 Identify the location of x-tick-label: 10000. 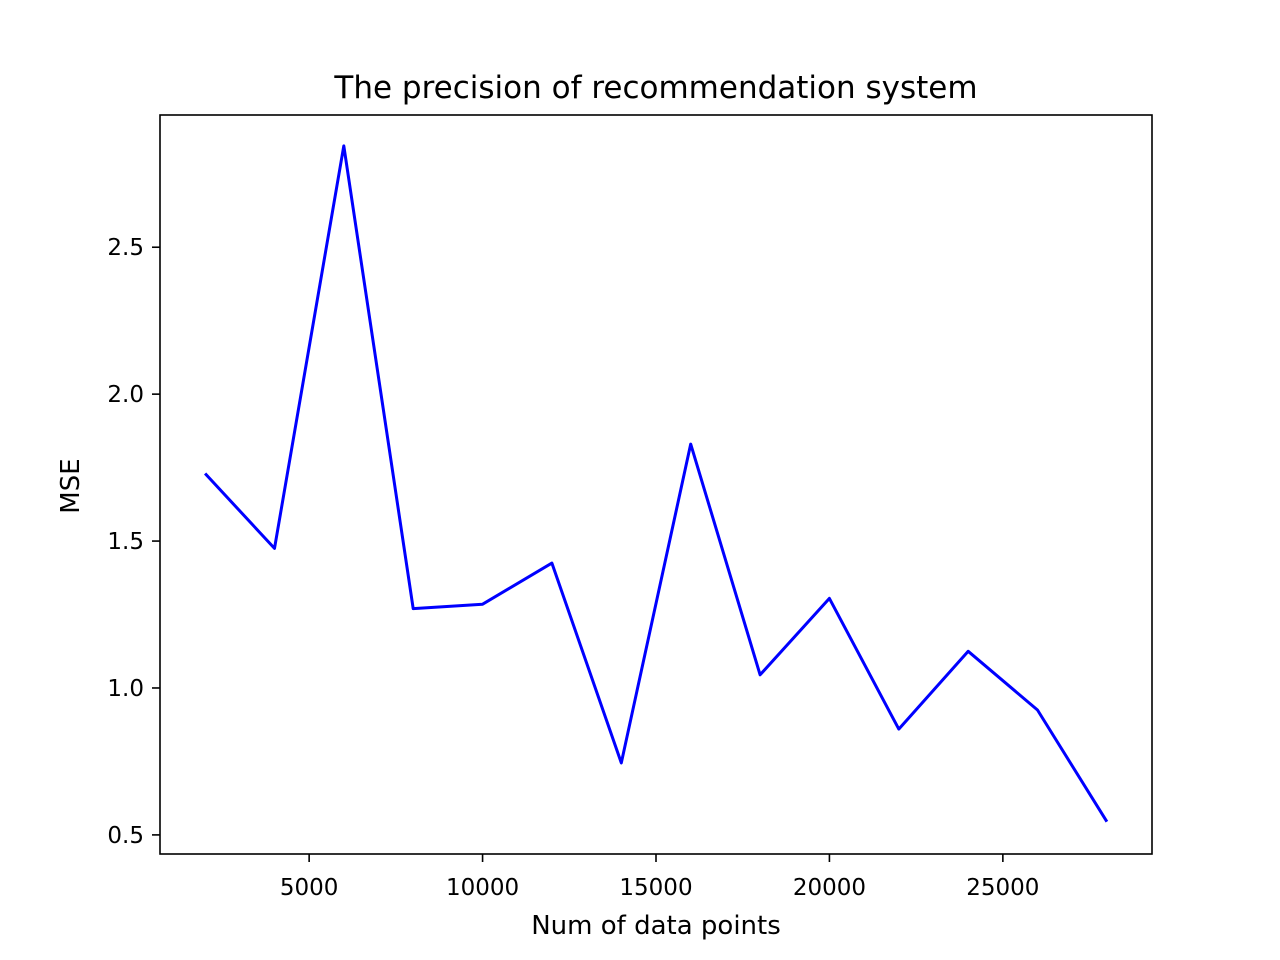
(482, 888).